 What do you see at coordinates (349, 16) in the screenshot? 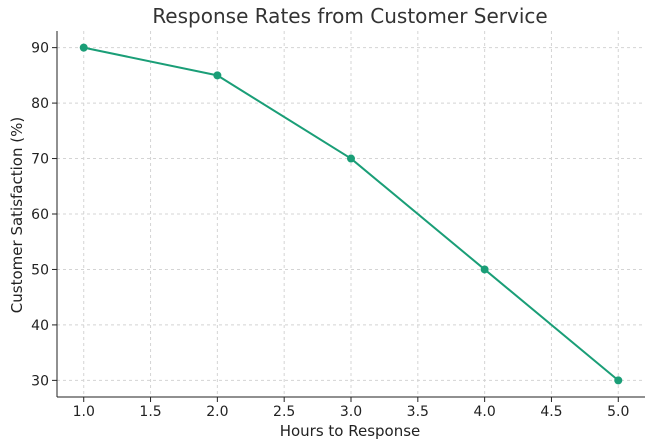
I see `chart-title: Response Rates from Customer Service` at bounding box center [349, 16].